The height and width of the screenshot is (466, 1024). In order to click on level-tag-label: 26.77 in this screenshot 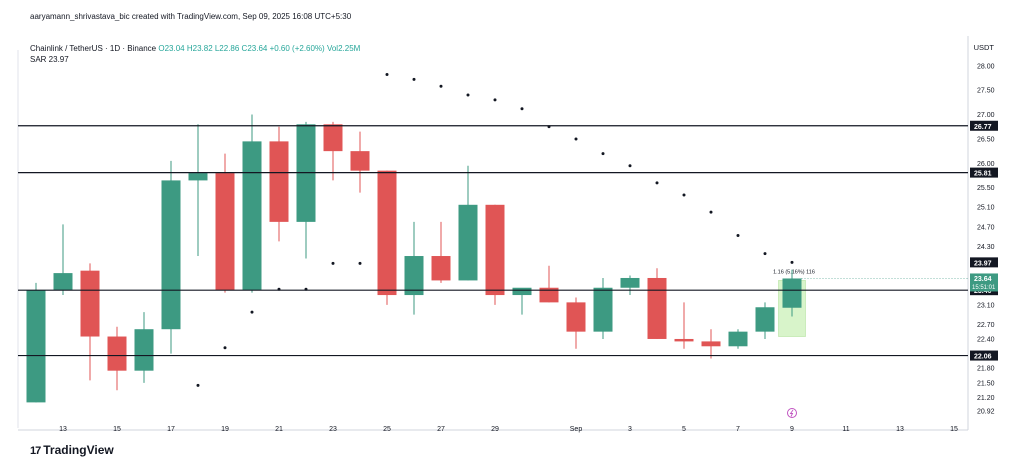, I will do `click(983, 127)`.